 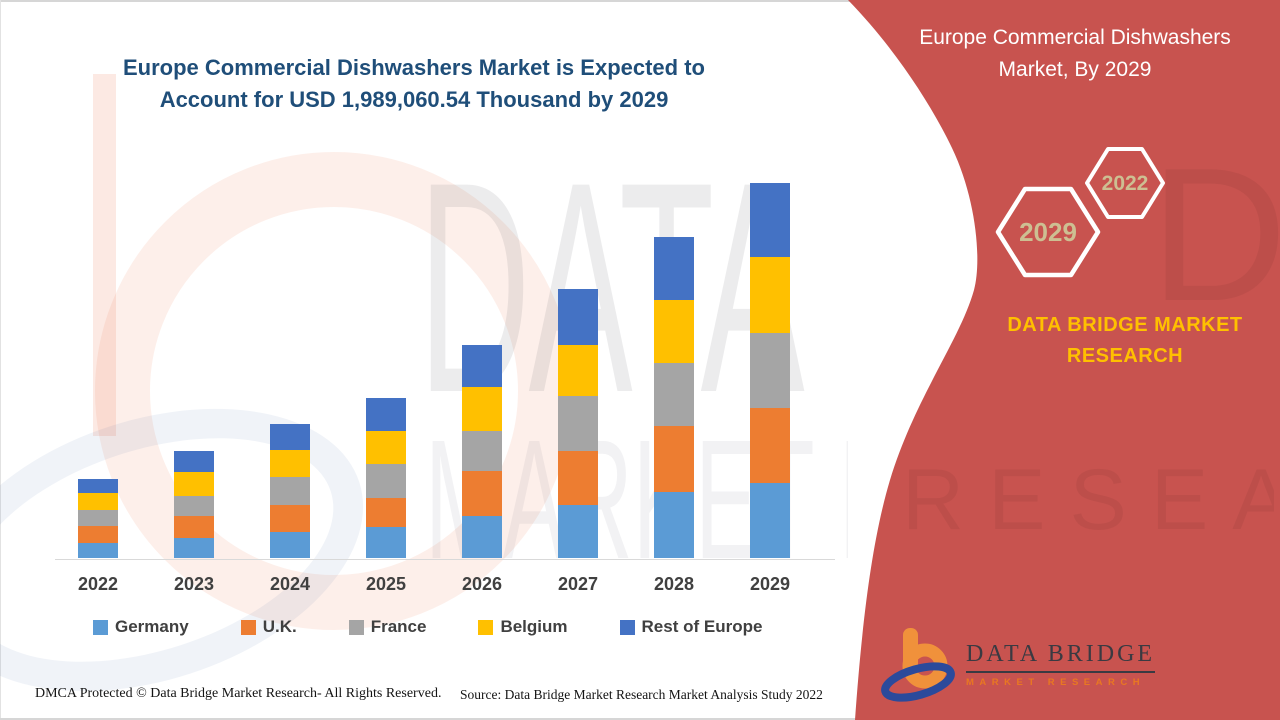 I want to click on x-axis-label-2023: 2023, so click(x=194, y=584).